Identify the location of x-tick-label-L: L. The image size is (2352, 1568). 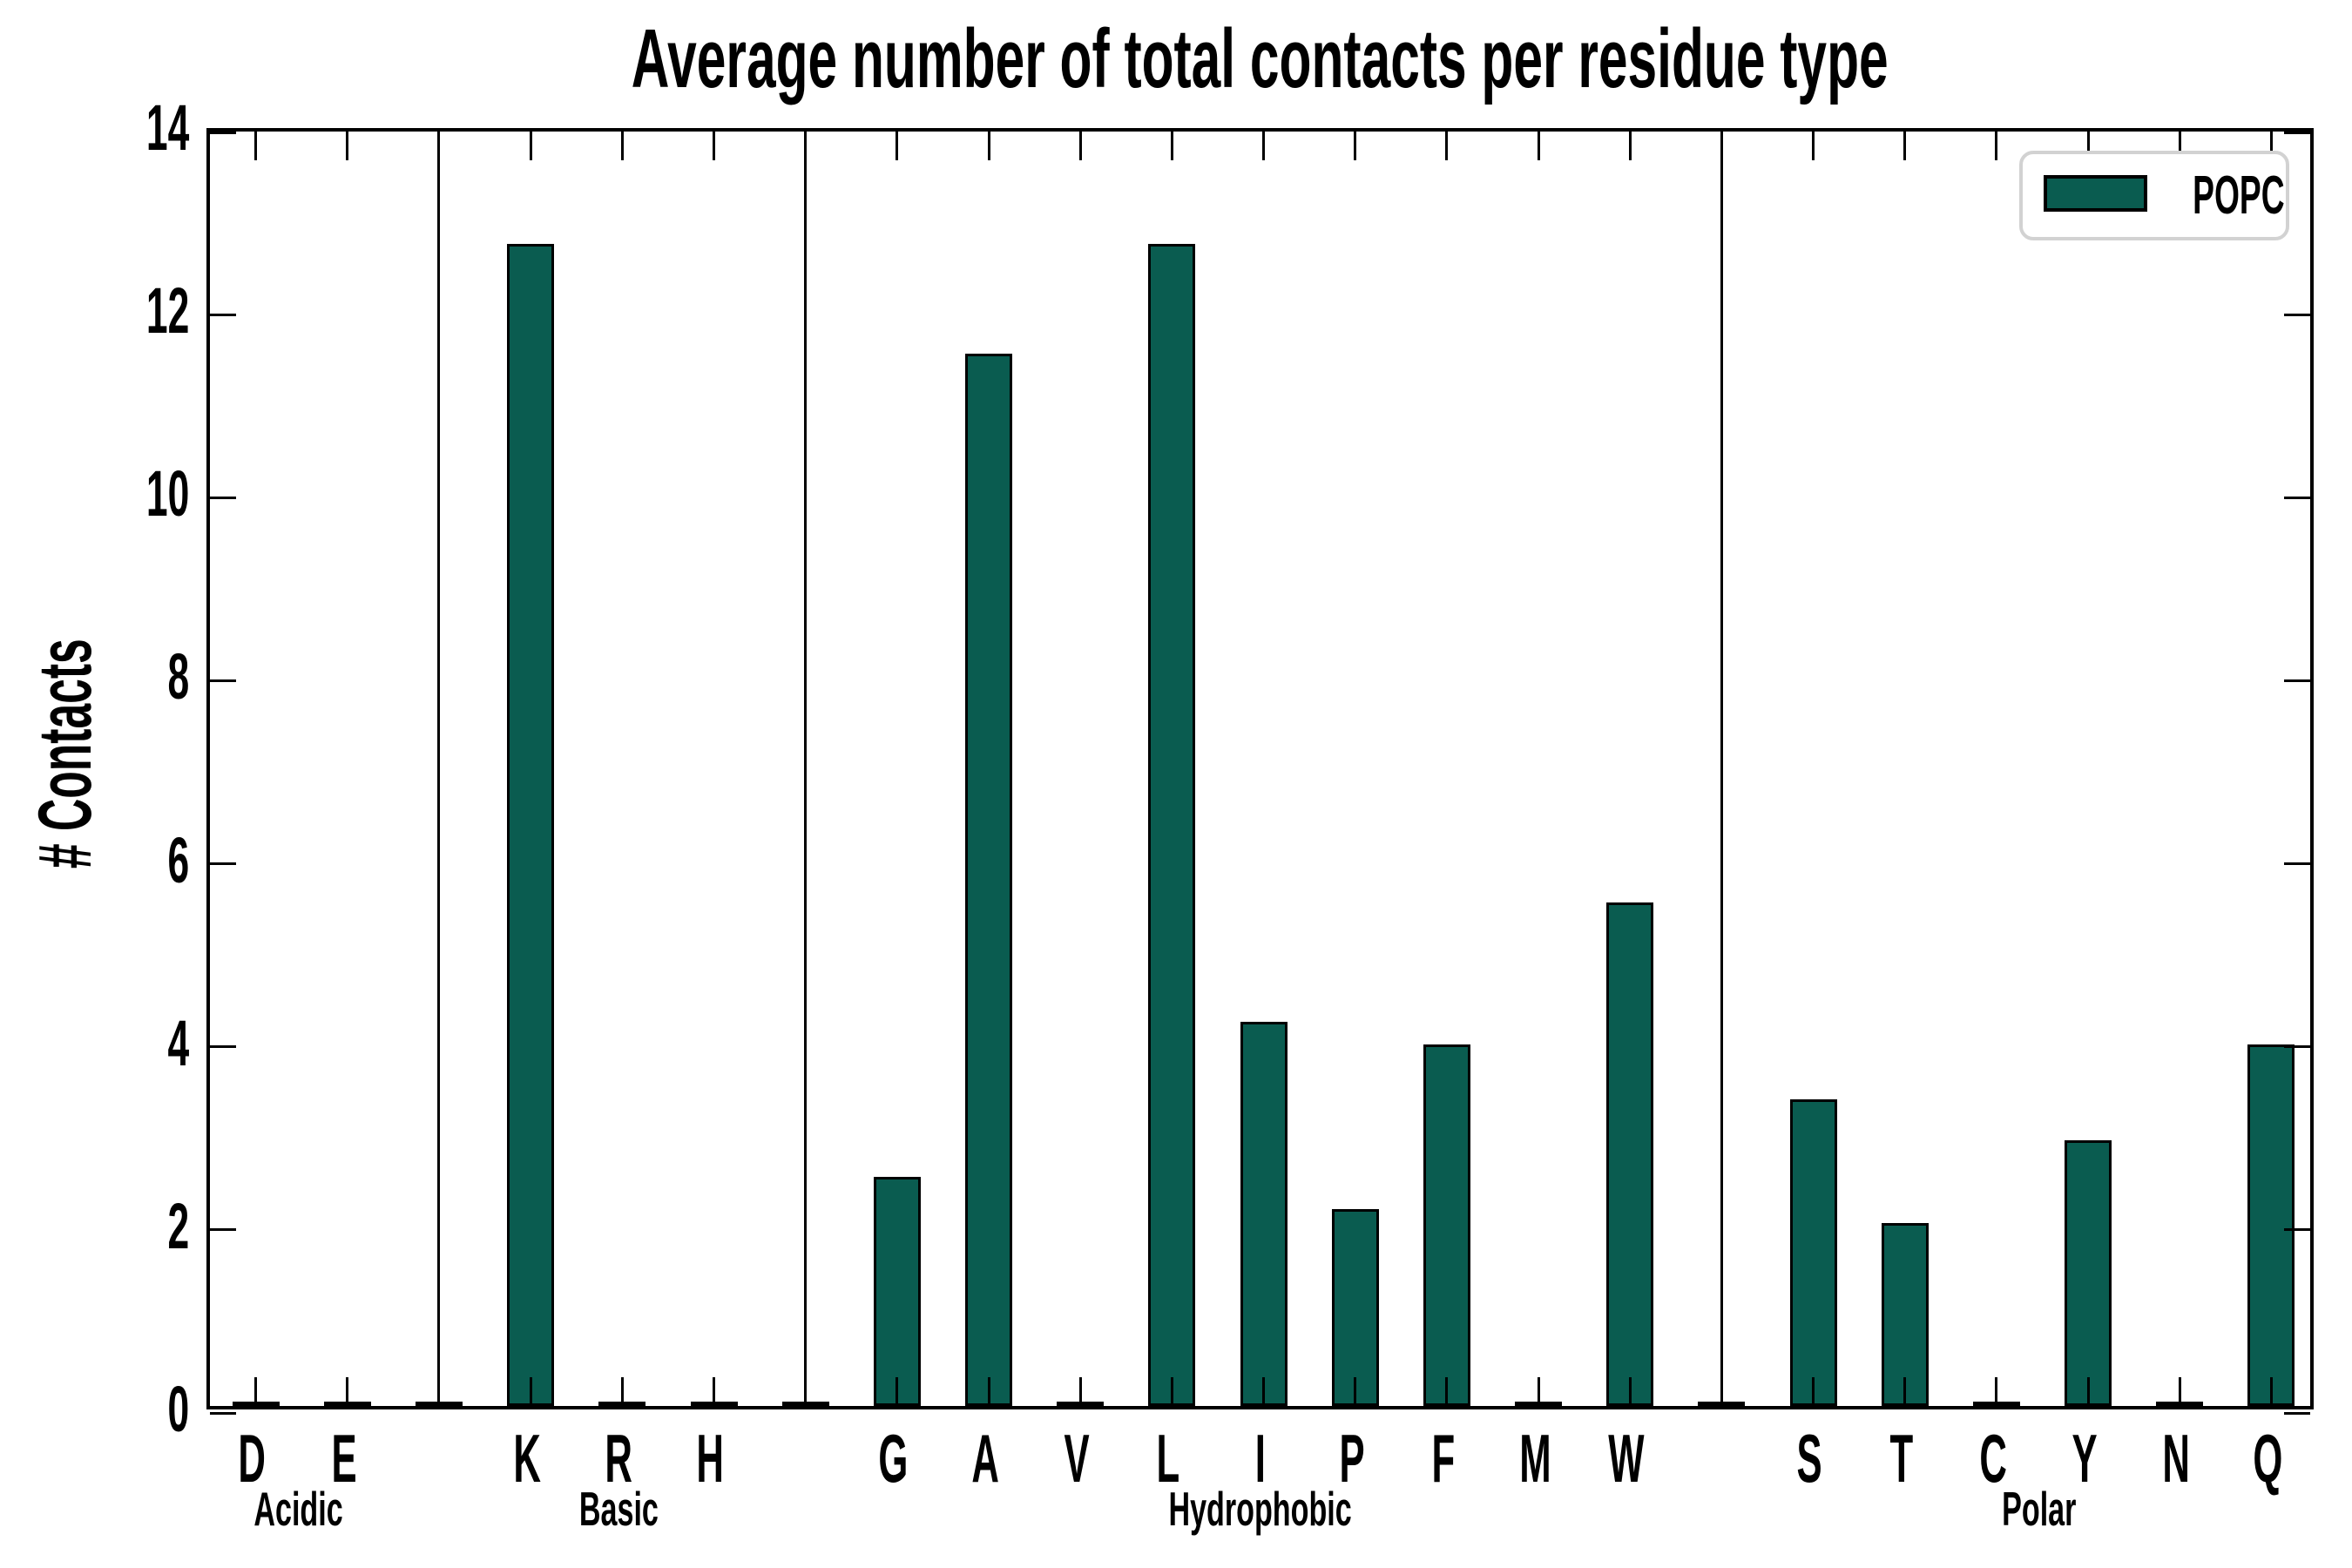
(1168, 1458).